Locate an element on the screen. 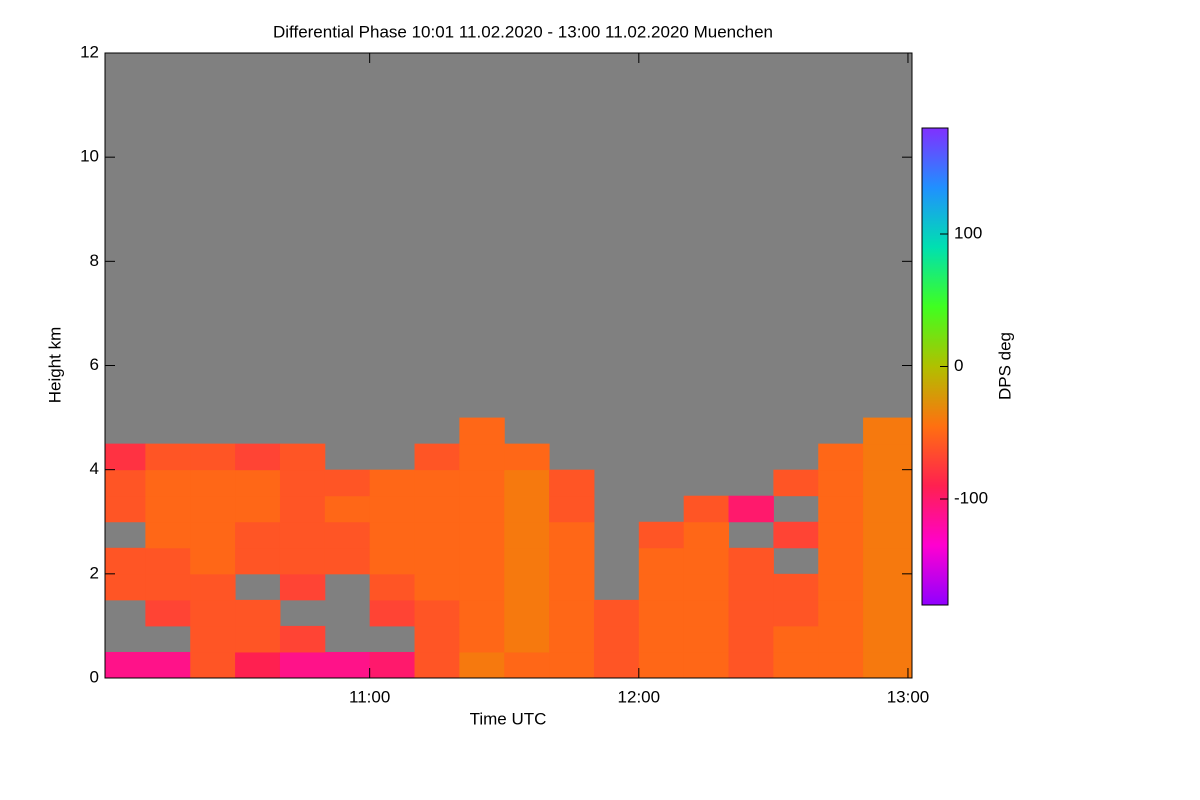 This screenshot has height=800, width=1200. y-axis-label: Height km is located at coordinates (54, 365).